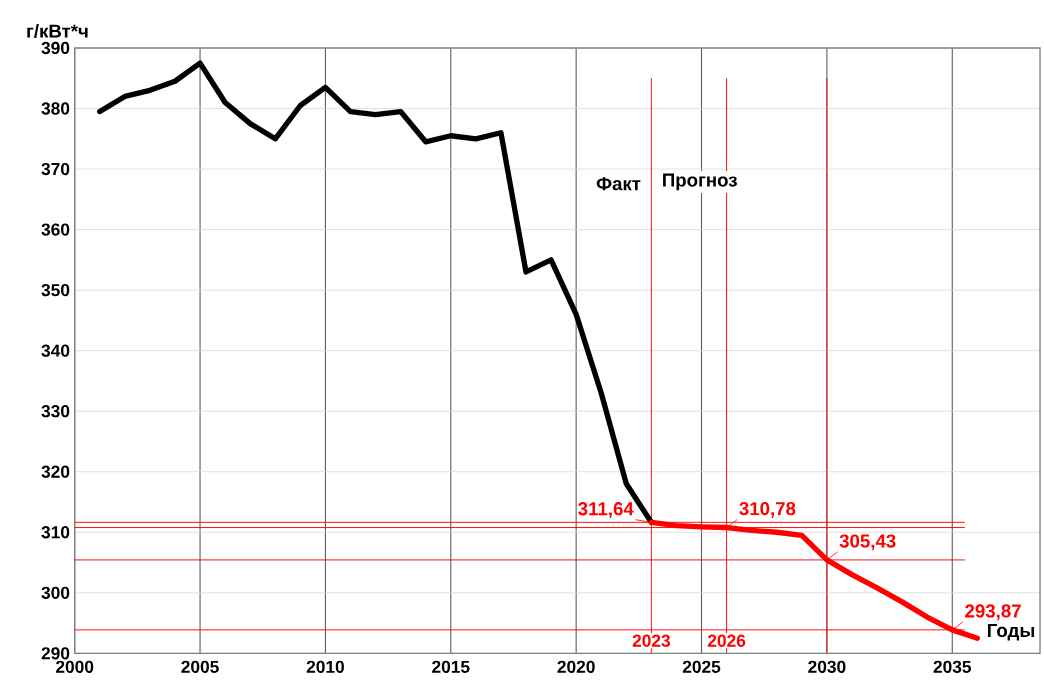 This screenshot has width=1044, height=691. Describe the element at coordinates (701, 667) in the screenshot. I see `x-tick-label: 2025` at that location.